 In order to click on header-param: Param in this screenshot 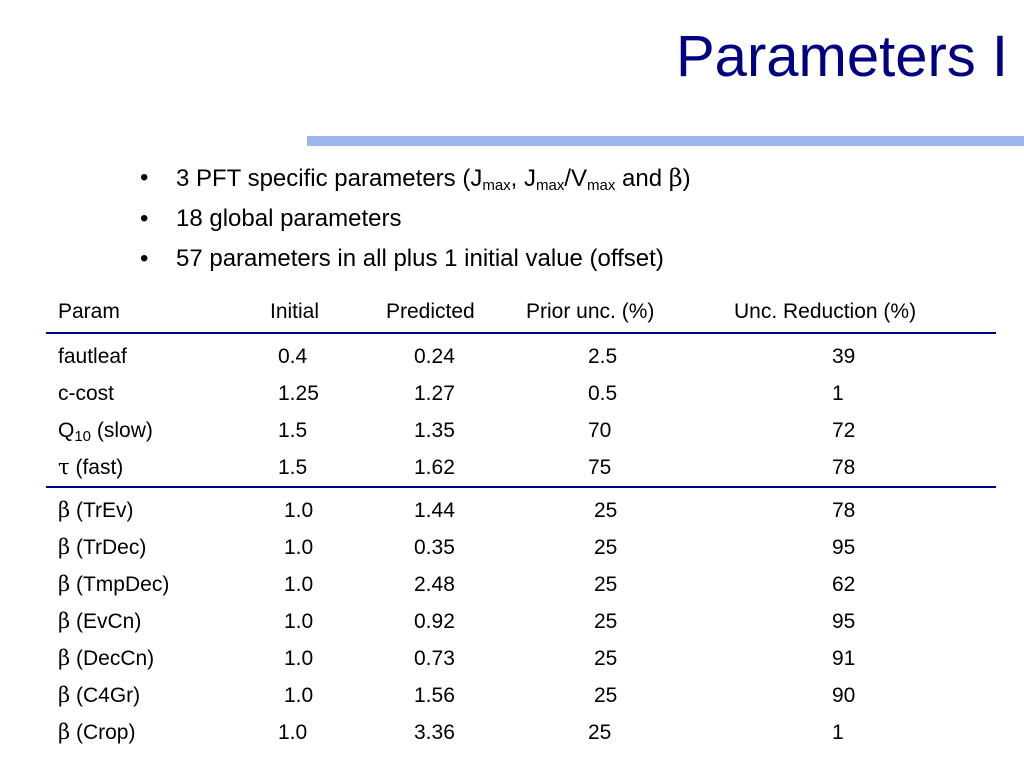, I will do `click(89, 311)`.